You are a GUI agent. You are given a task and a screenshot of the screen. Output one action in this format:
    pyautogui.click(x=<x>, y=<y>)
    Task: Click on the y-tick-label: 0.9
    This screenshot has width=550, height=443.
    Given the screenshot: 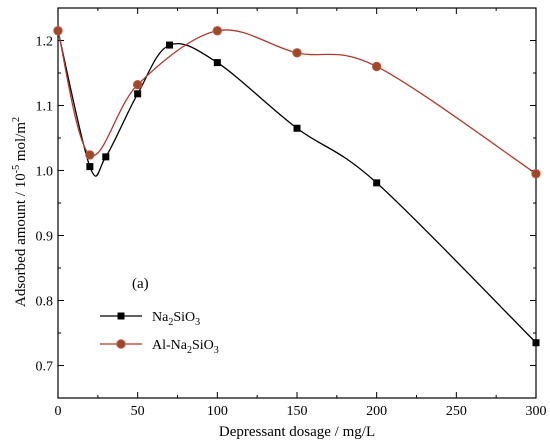 What is the action you would take?
    pyautogui.click(x=45, y=237)
    